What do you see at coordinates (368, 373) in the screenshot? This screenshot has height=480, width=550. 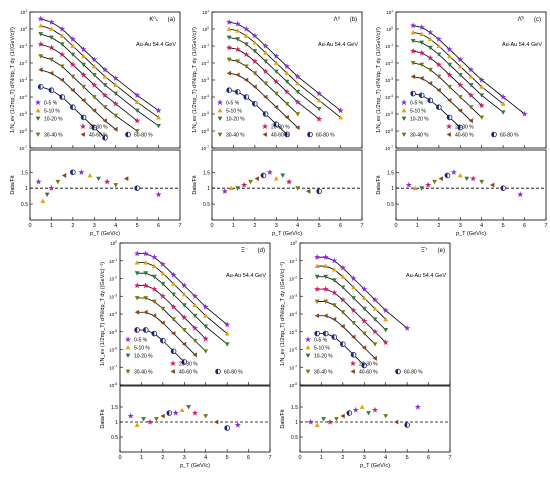 I see `legend-entry: 40-60 %` at bounding box center [368, 373].